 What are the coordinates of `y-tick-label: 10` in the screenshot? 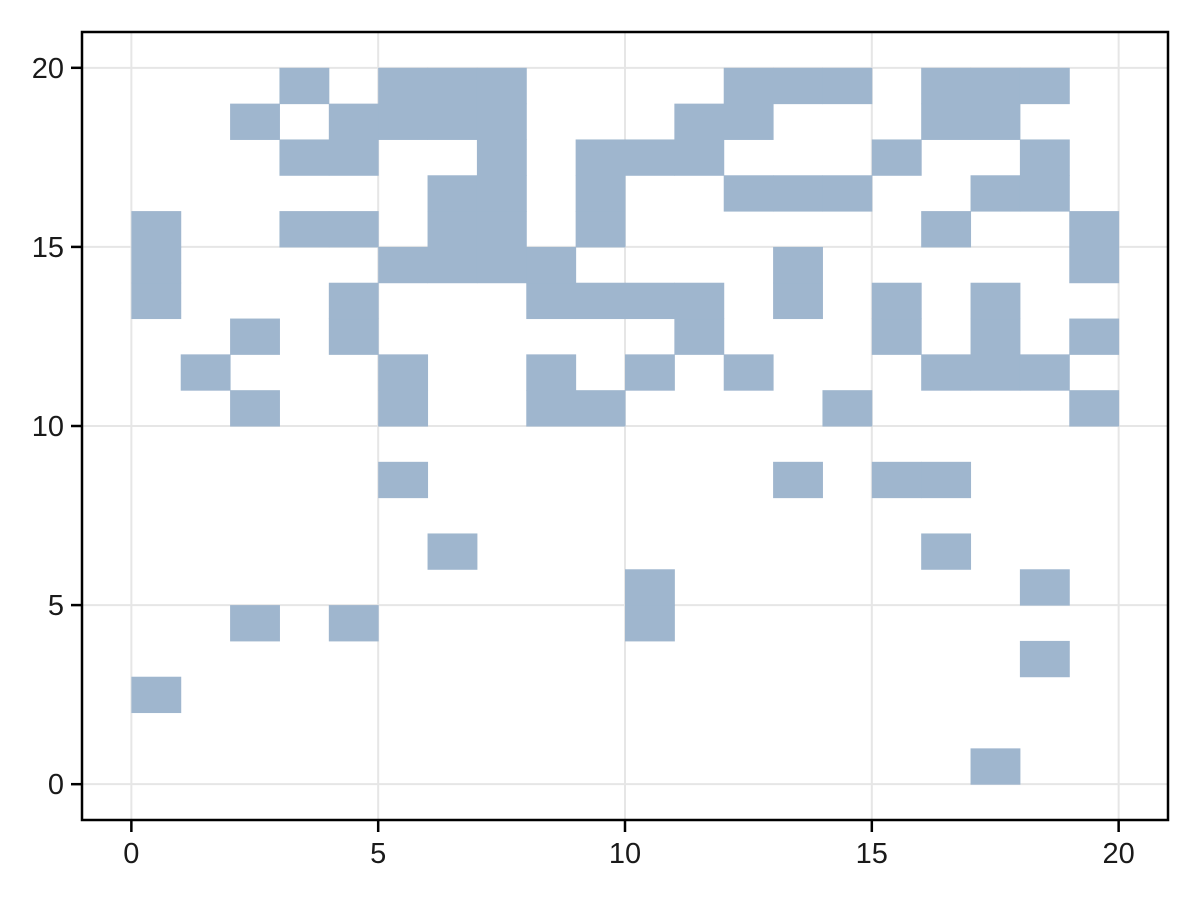 It's located at (48, 427).